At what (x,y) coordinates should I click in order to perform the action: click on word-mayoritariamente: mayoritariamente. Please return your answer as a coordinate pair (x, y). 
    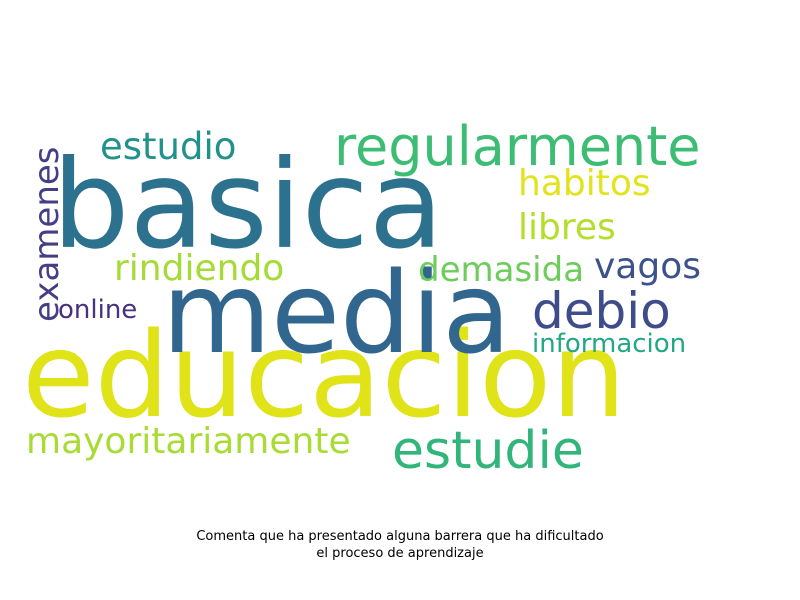
    Looking at the image, I should click on (188, 441).